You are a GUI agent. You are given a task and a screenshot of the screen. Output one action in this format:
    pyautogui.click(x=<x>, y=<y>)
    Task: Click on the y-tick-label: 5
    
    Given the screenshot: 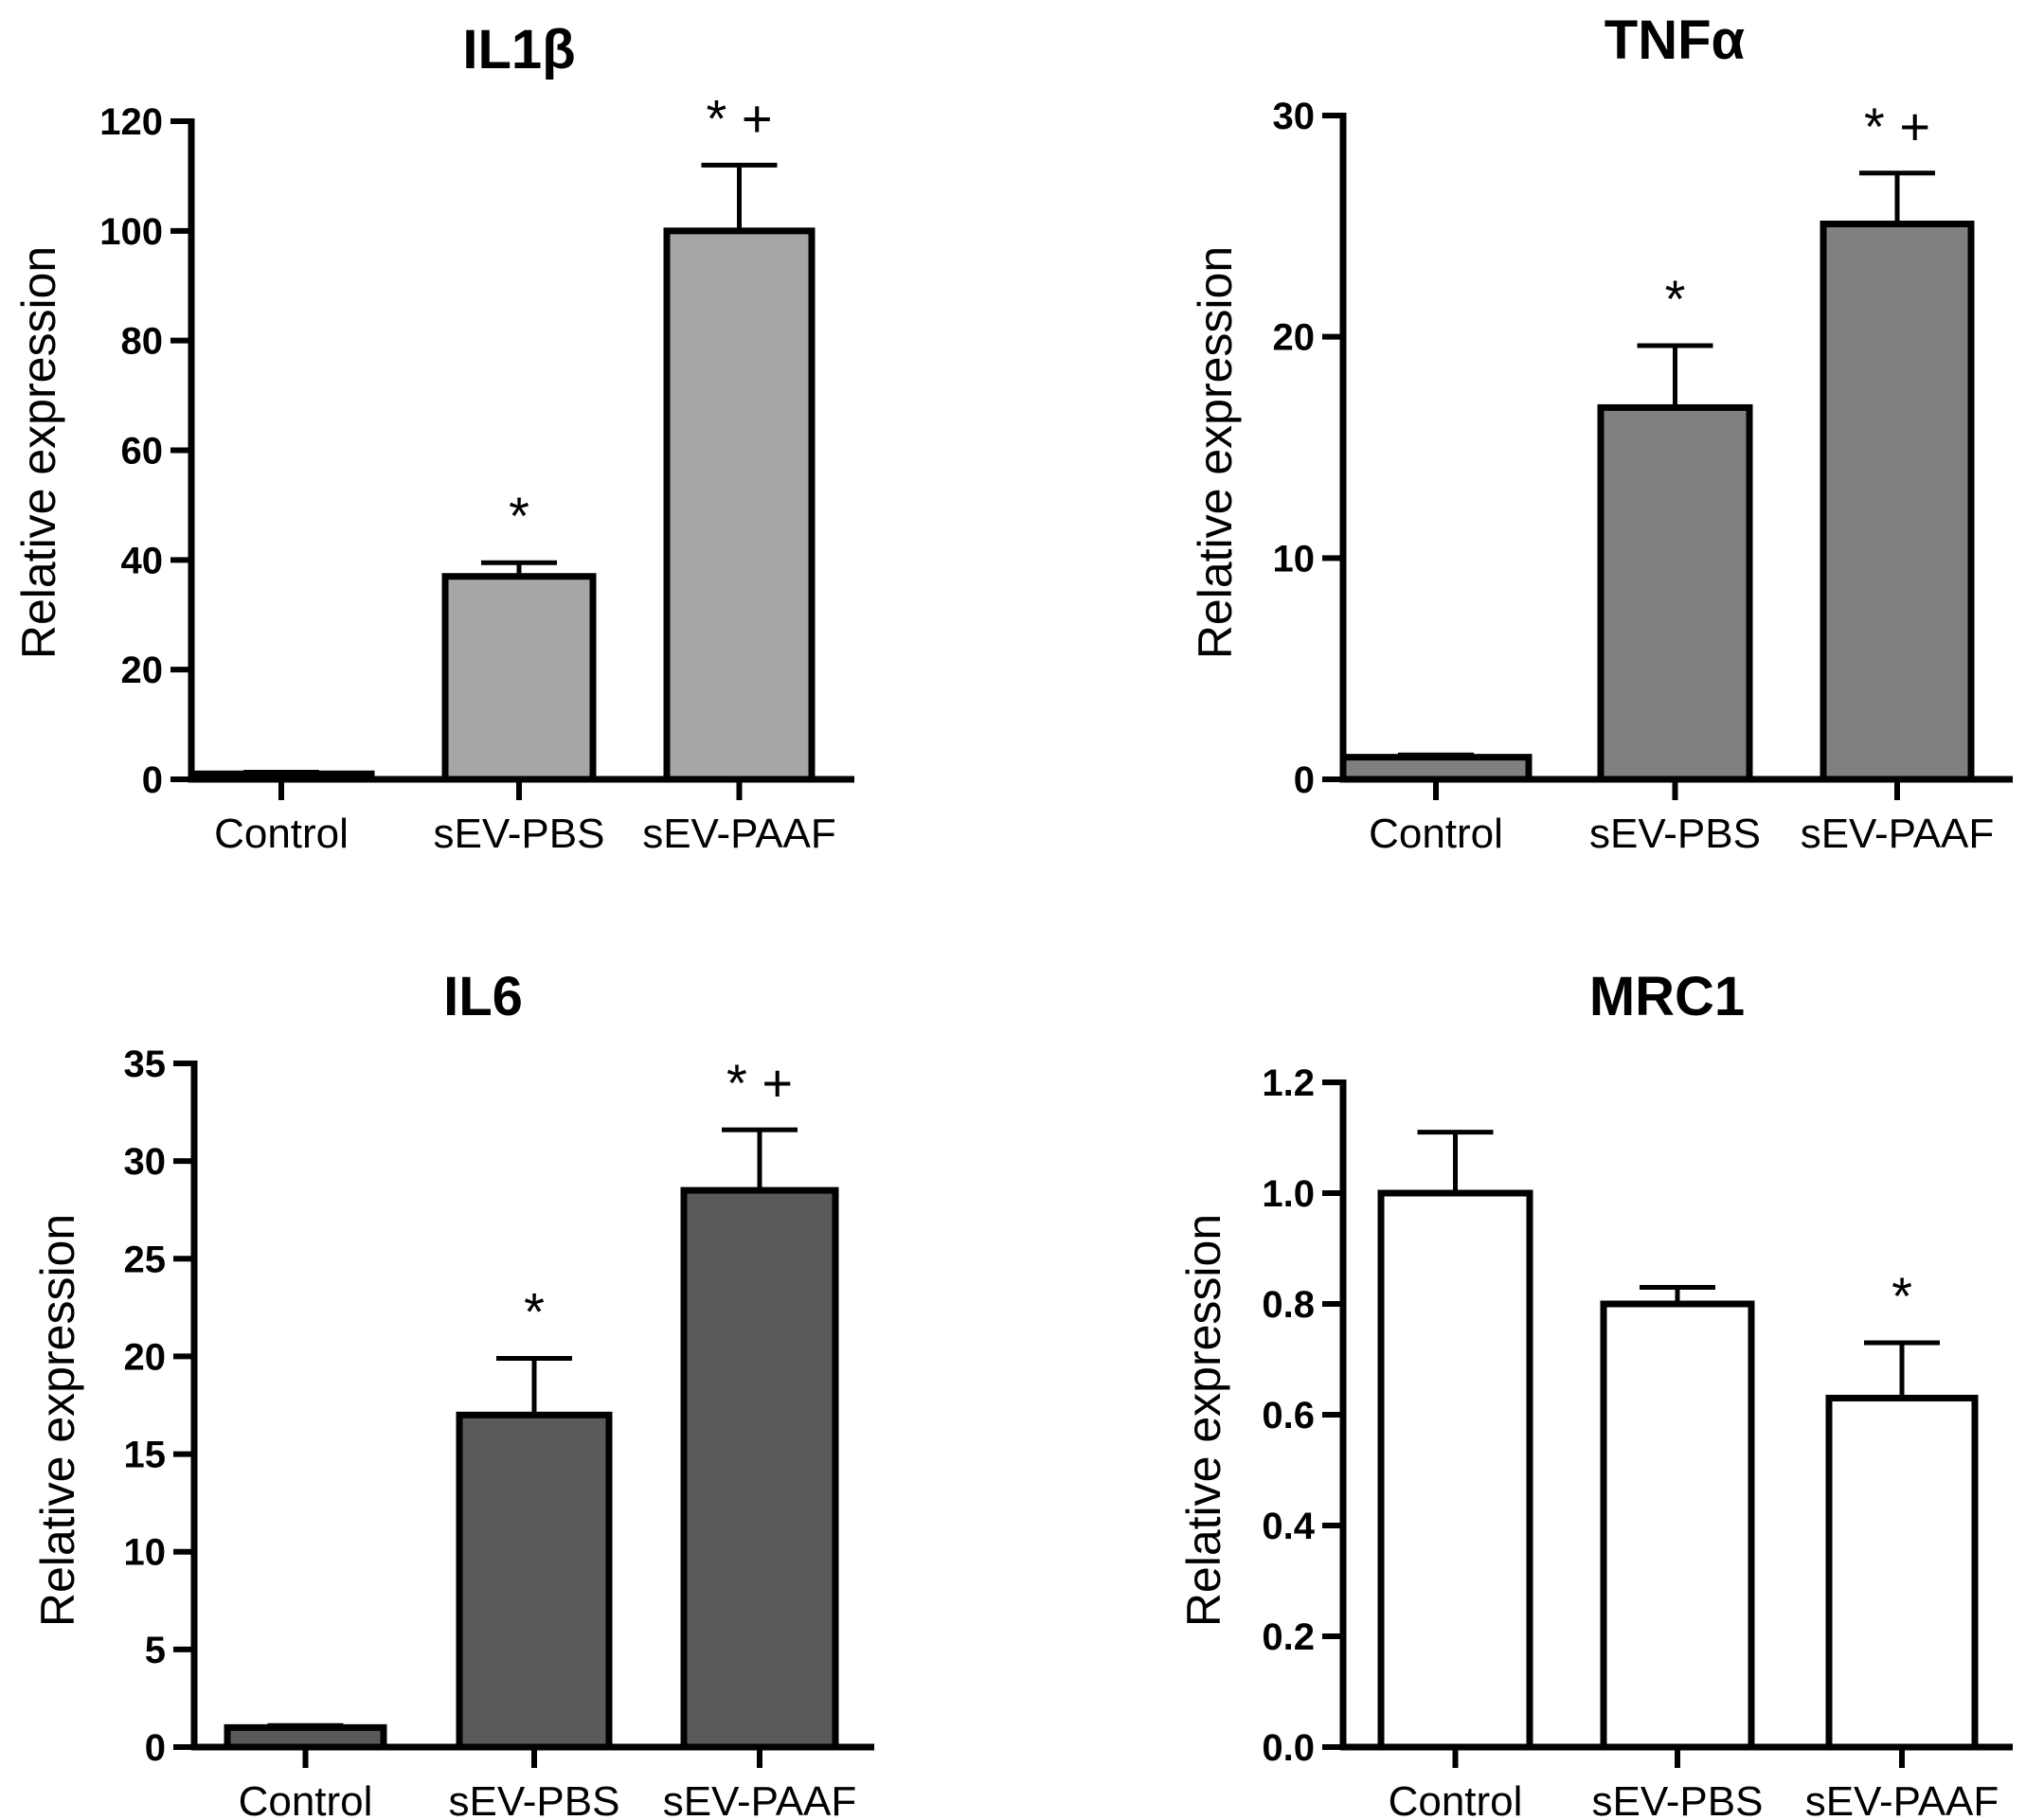 What is the action you would take?
    pyautogui.click(x=155, y=1650)
    